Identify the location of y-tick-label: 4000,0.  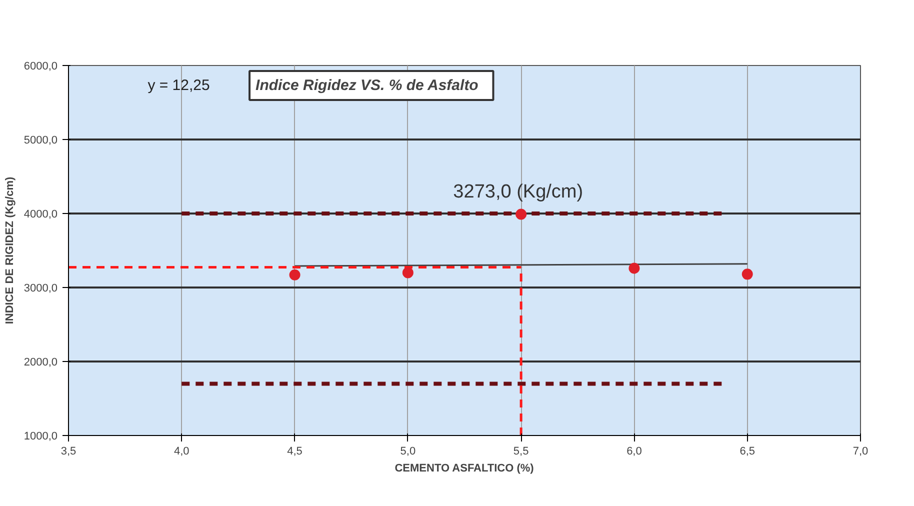
(41, 214).